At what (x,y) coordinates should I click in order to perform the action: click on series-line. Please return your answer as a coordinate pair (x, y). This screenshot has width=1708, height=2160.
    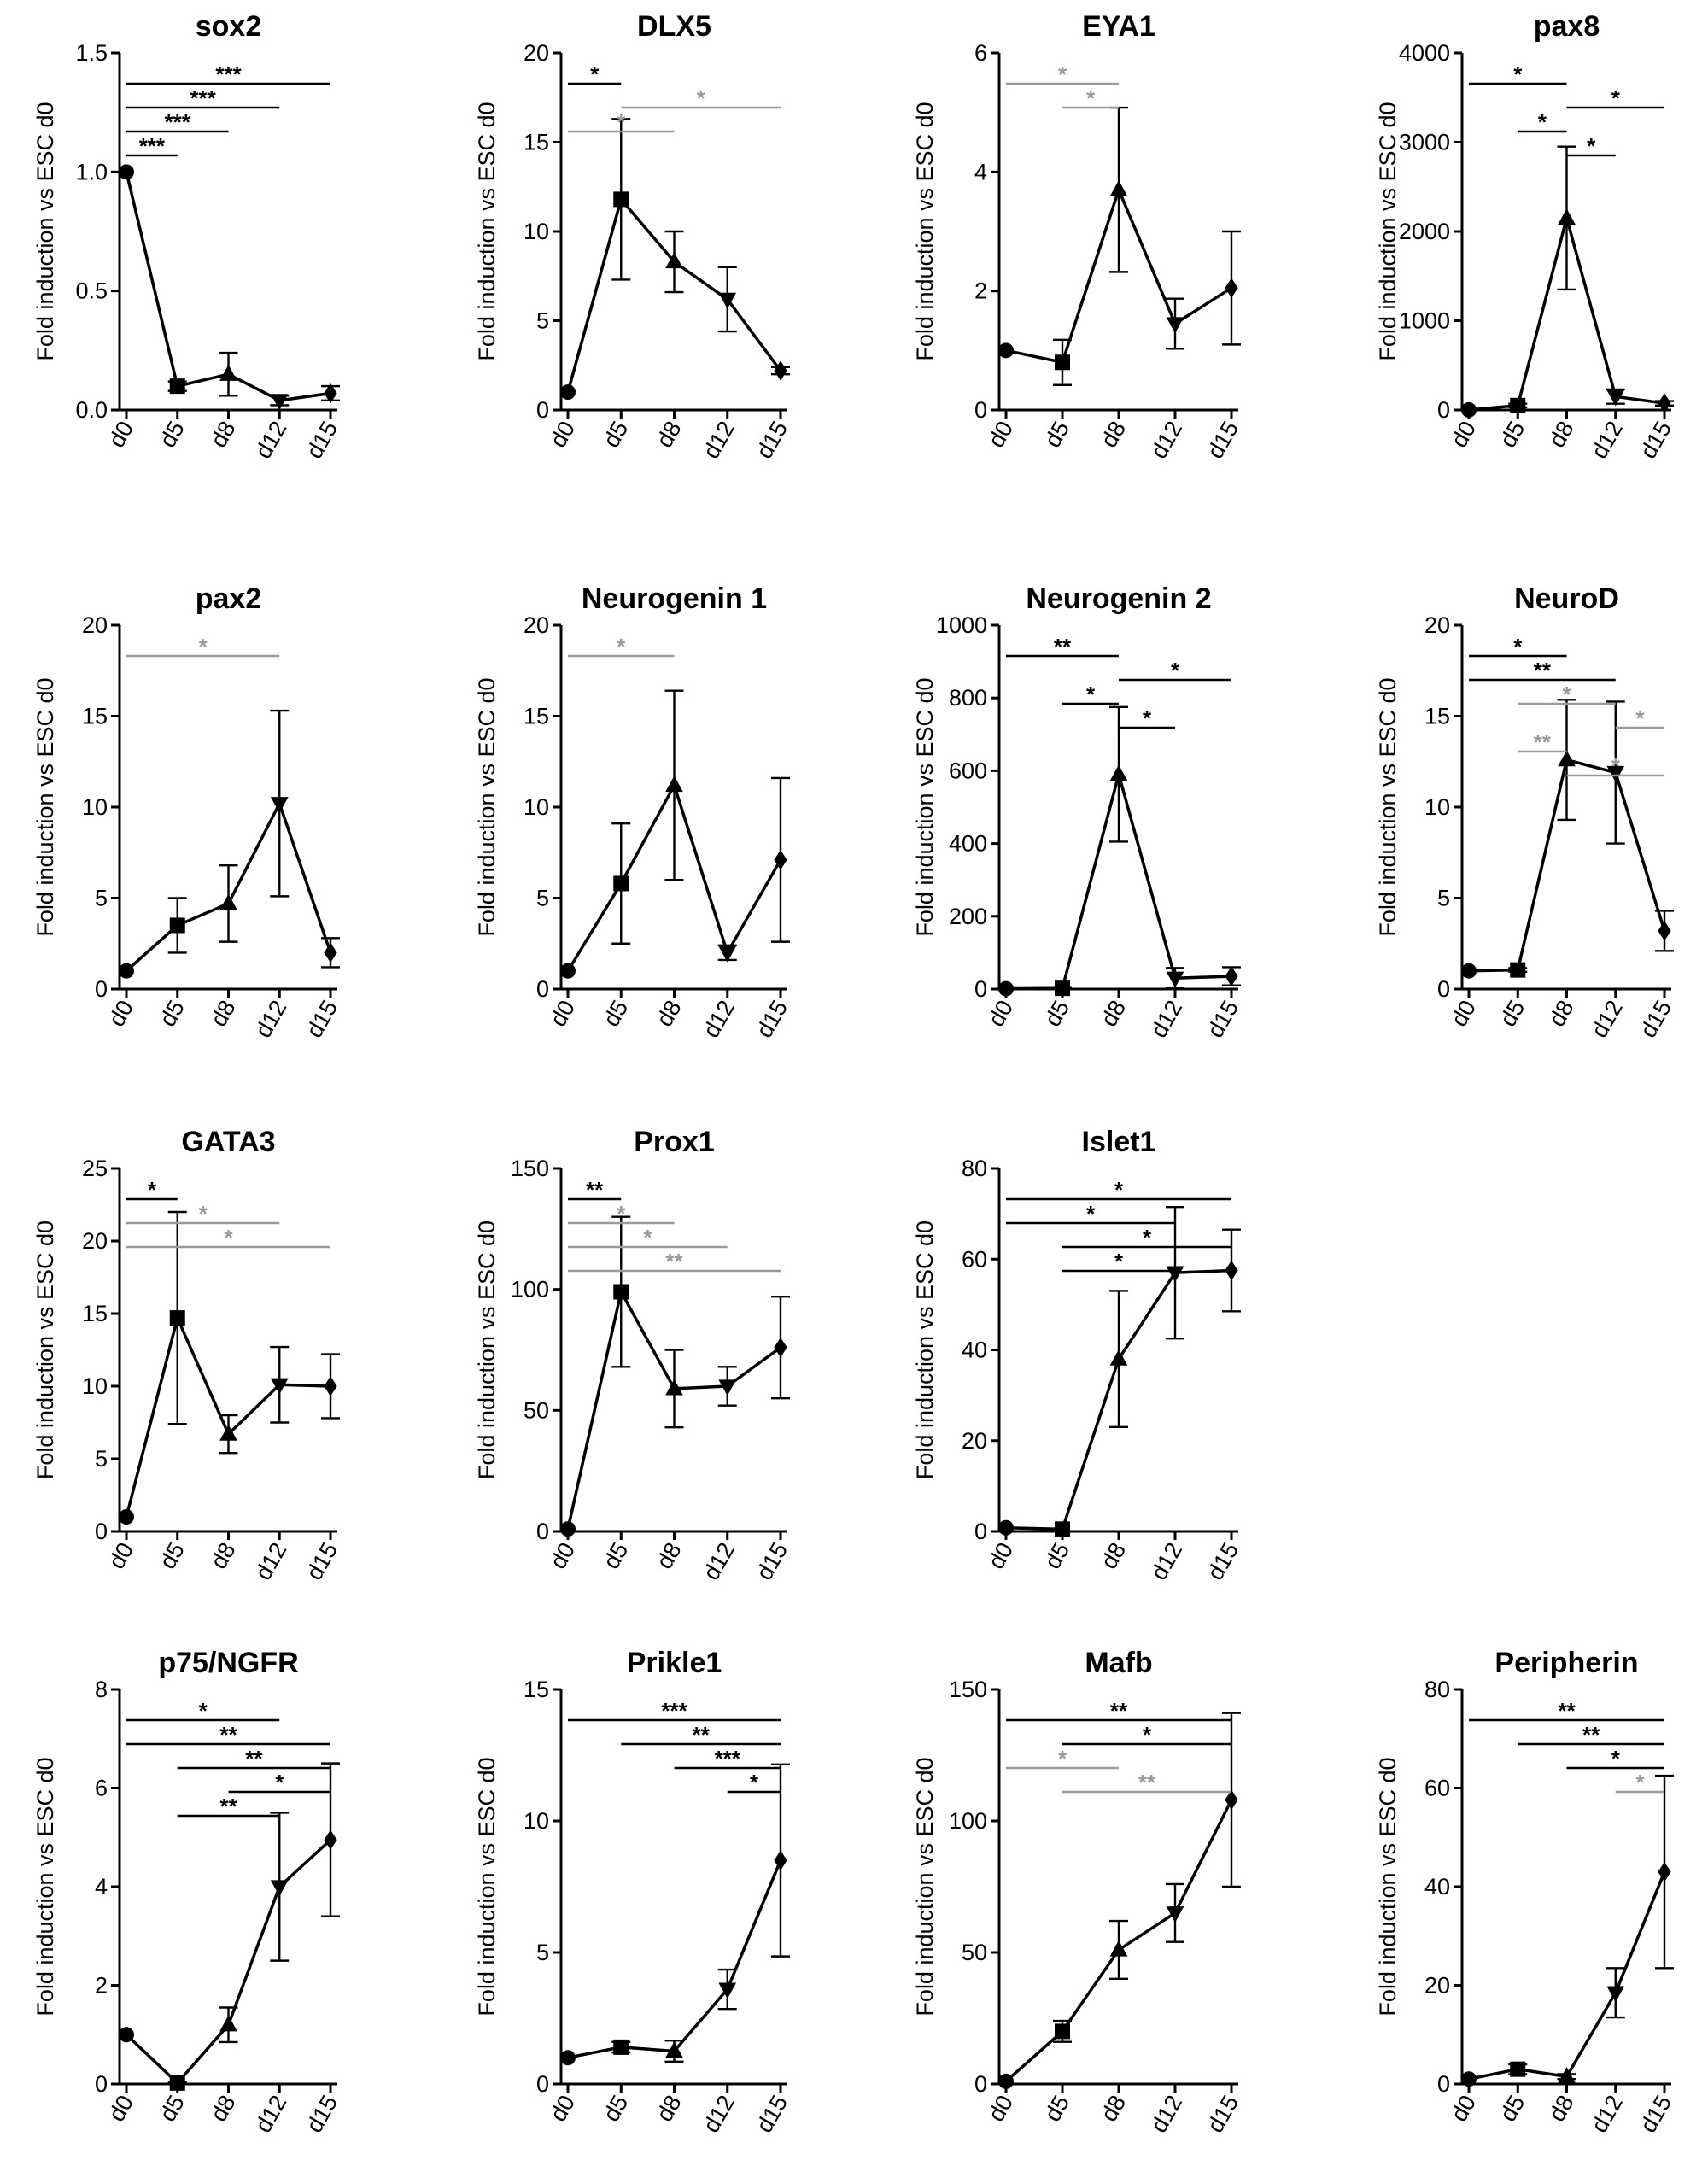
    Looking at the image, I should click on (674, 1959).